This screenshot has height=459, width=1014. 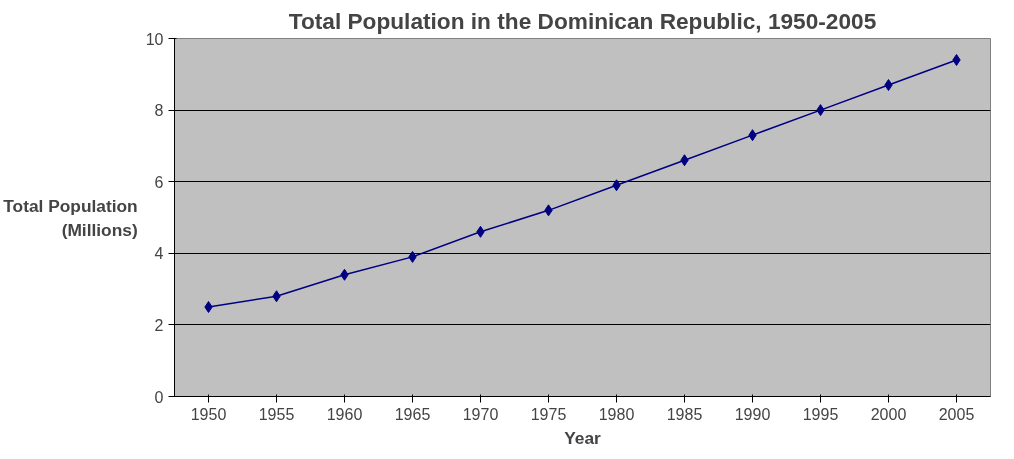 I want to click on y-tick-label: 8, so click(x=159, y=111).